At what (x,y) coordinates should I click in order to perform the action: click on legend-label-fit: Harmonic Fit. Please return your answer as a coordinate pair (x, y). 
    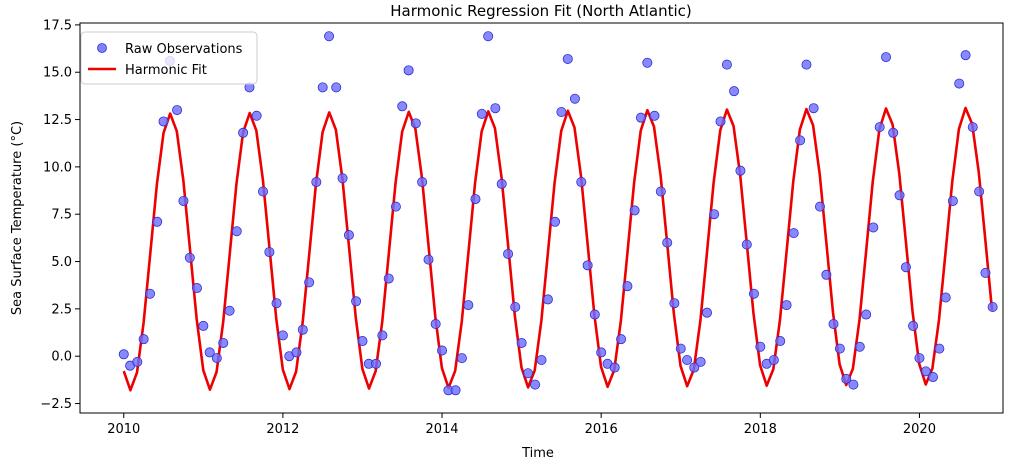
    Looking at the image, I should click on (166, 70).